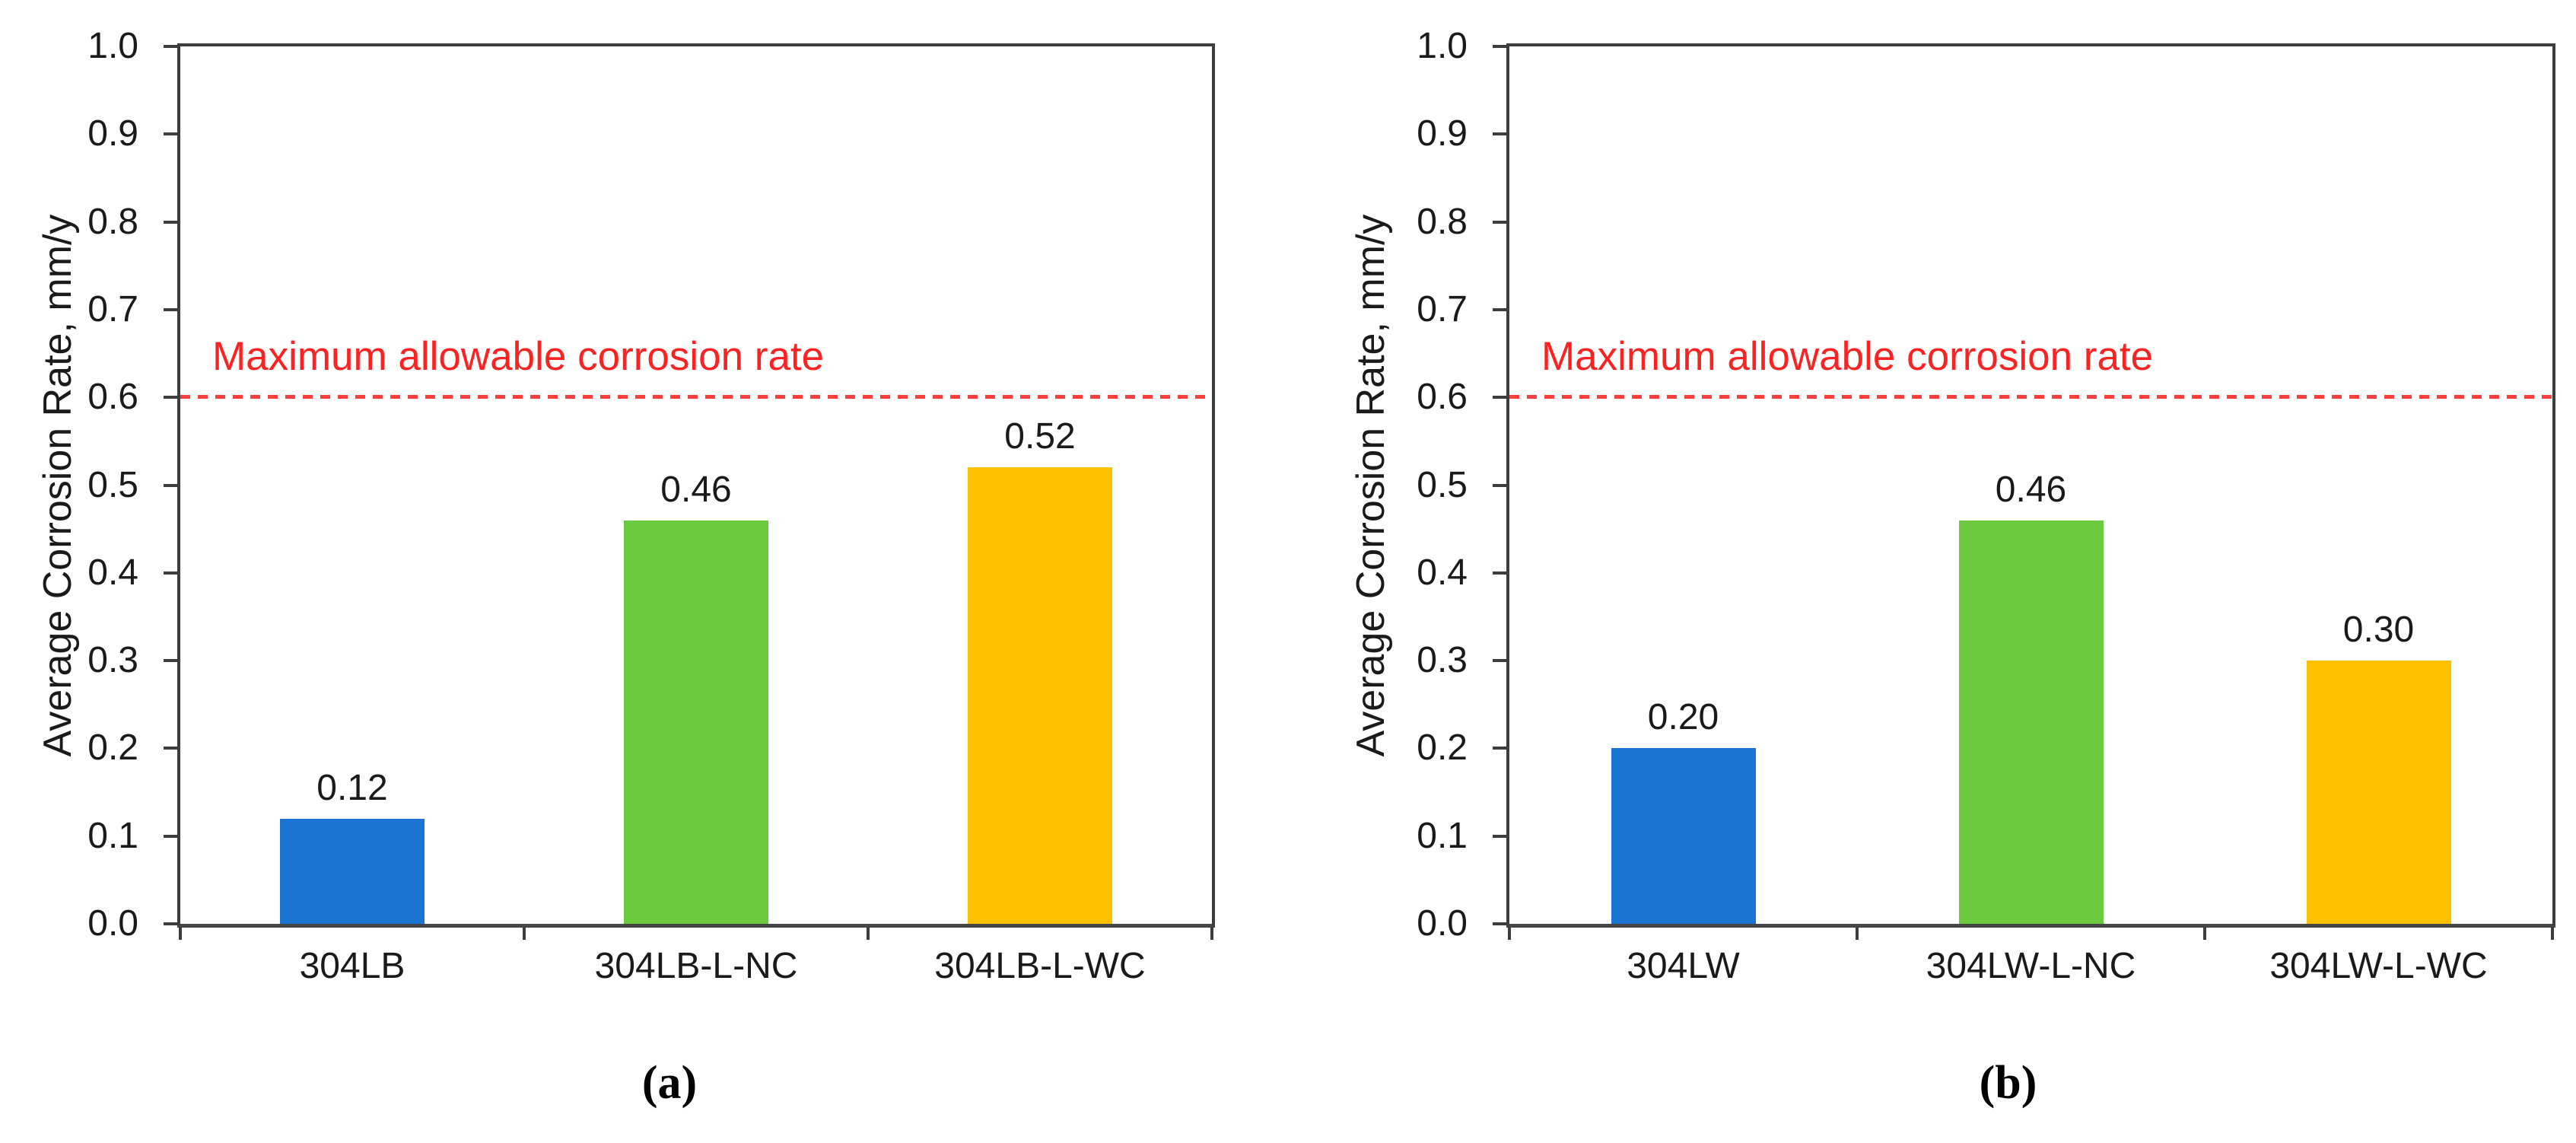 The image size is (2576, 1143). Describe the element at coordinates (2031, 966) in the screenshot. I see `x-category-label: 304LW-L-NC` at that location.